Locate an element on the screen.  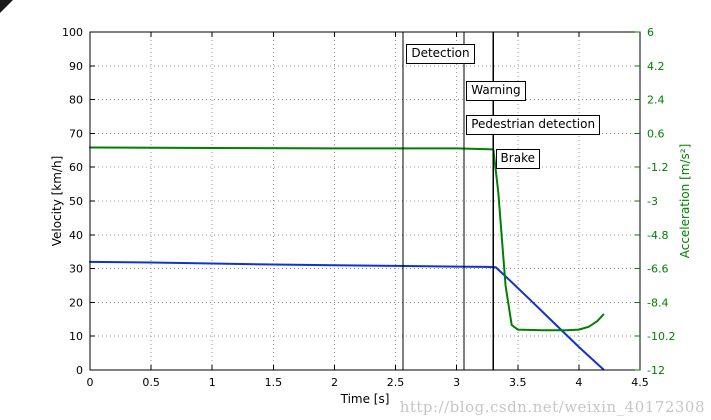
svg-text: 0.6 is located at coordinates (656, 133).